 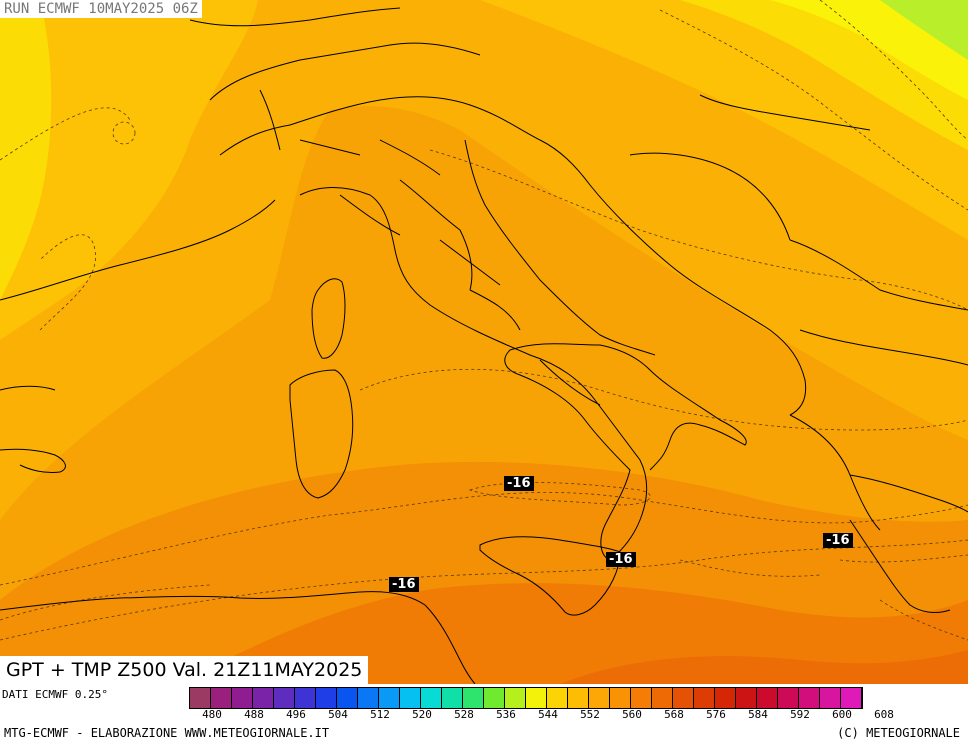 What do you see at coordinates (55, 694) in the screenshot?
I see `dati-label: DATI ECMWF 0.25°` at bounding box center [55, 694].